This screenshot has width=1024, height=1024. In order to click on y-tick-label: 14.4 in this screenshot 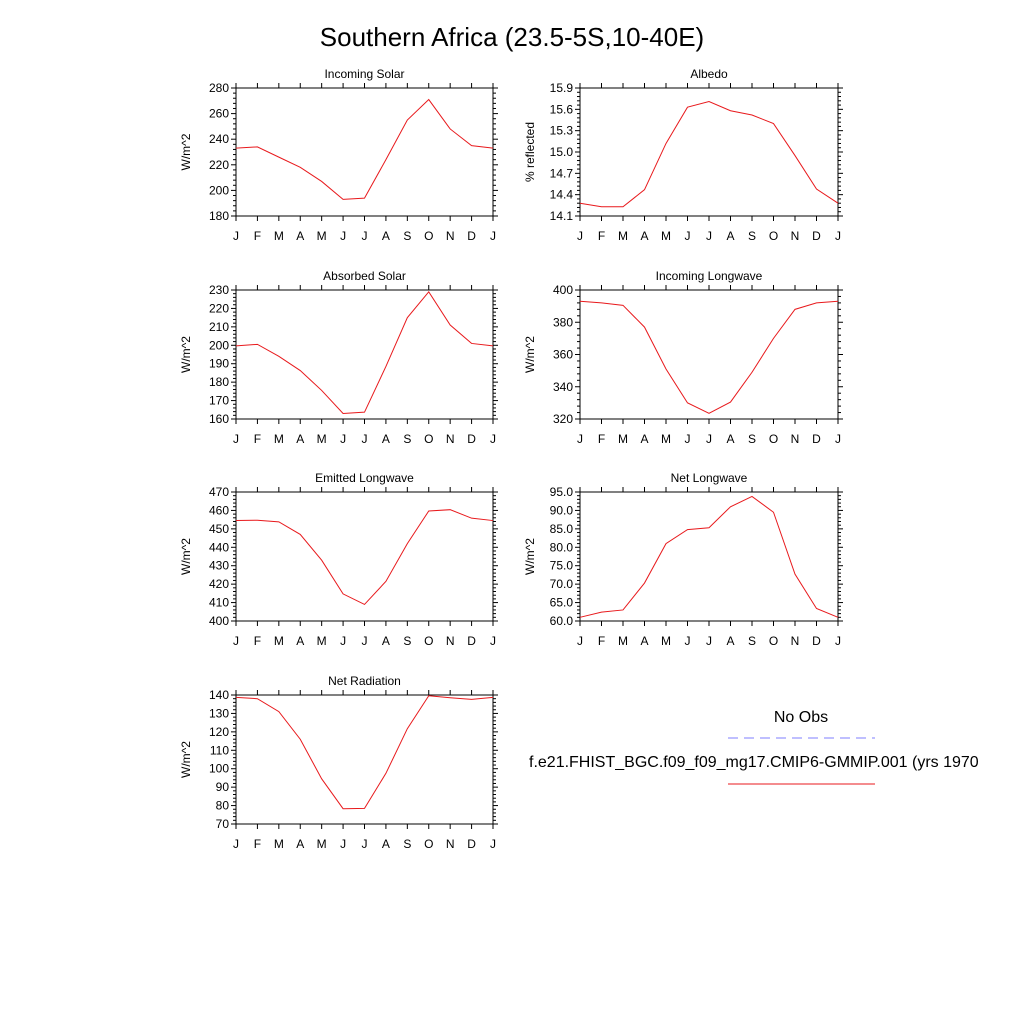, I will do `click(562, 195)`.